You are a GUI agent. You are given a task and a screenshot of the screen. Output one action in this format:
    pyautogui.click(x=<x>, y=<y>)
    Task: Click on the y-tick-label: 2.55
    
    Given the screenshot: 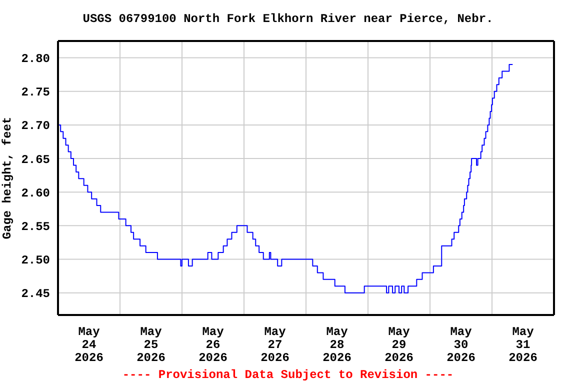 What is the action you would take?
    pyautogui.click(x=35, y=227)
    